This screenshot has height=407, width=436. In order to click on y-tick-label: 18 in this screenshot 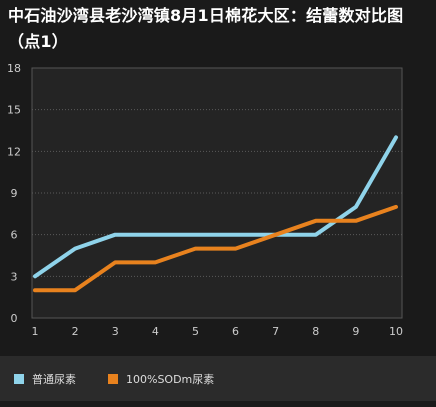, I will do `click(14, 68)`.